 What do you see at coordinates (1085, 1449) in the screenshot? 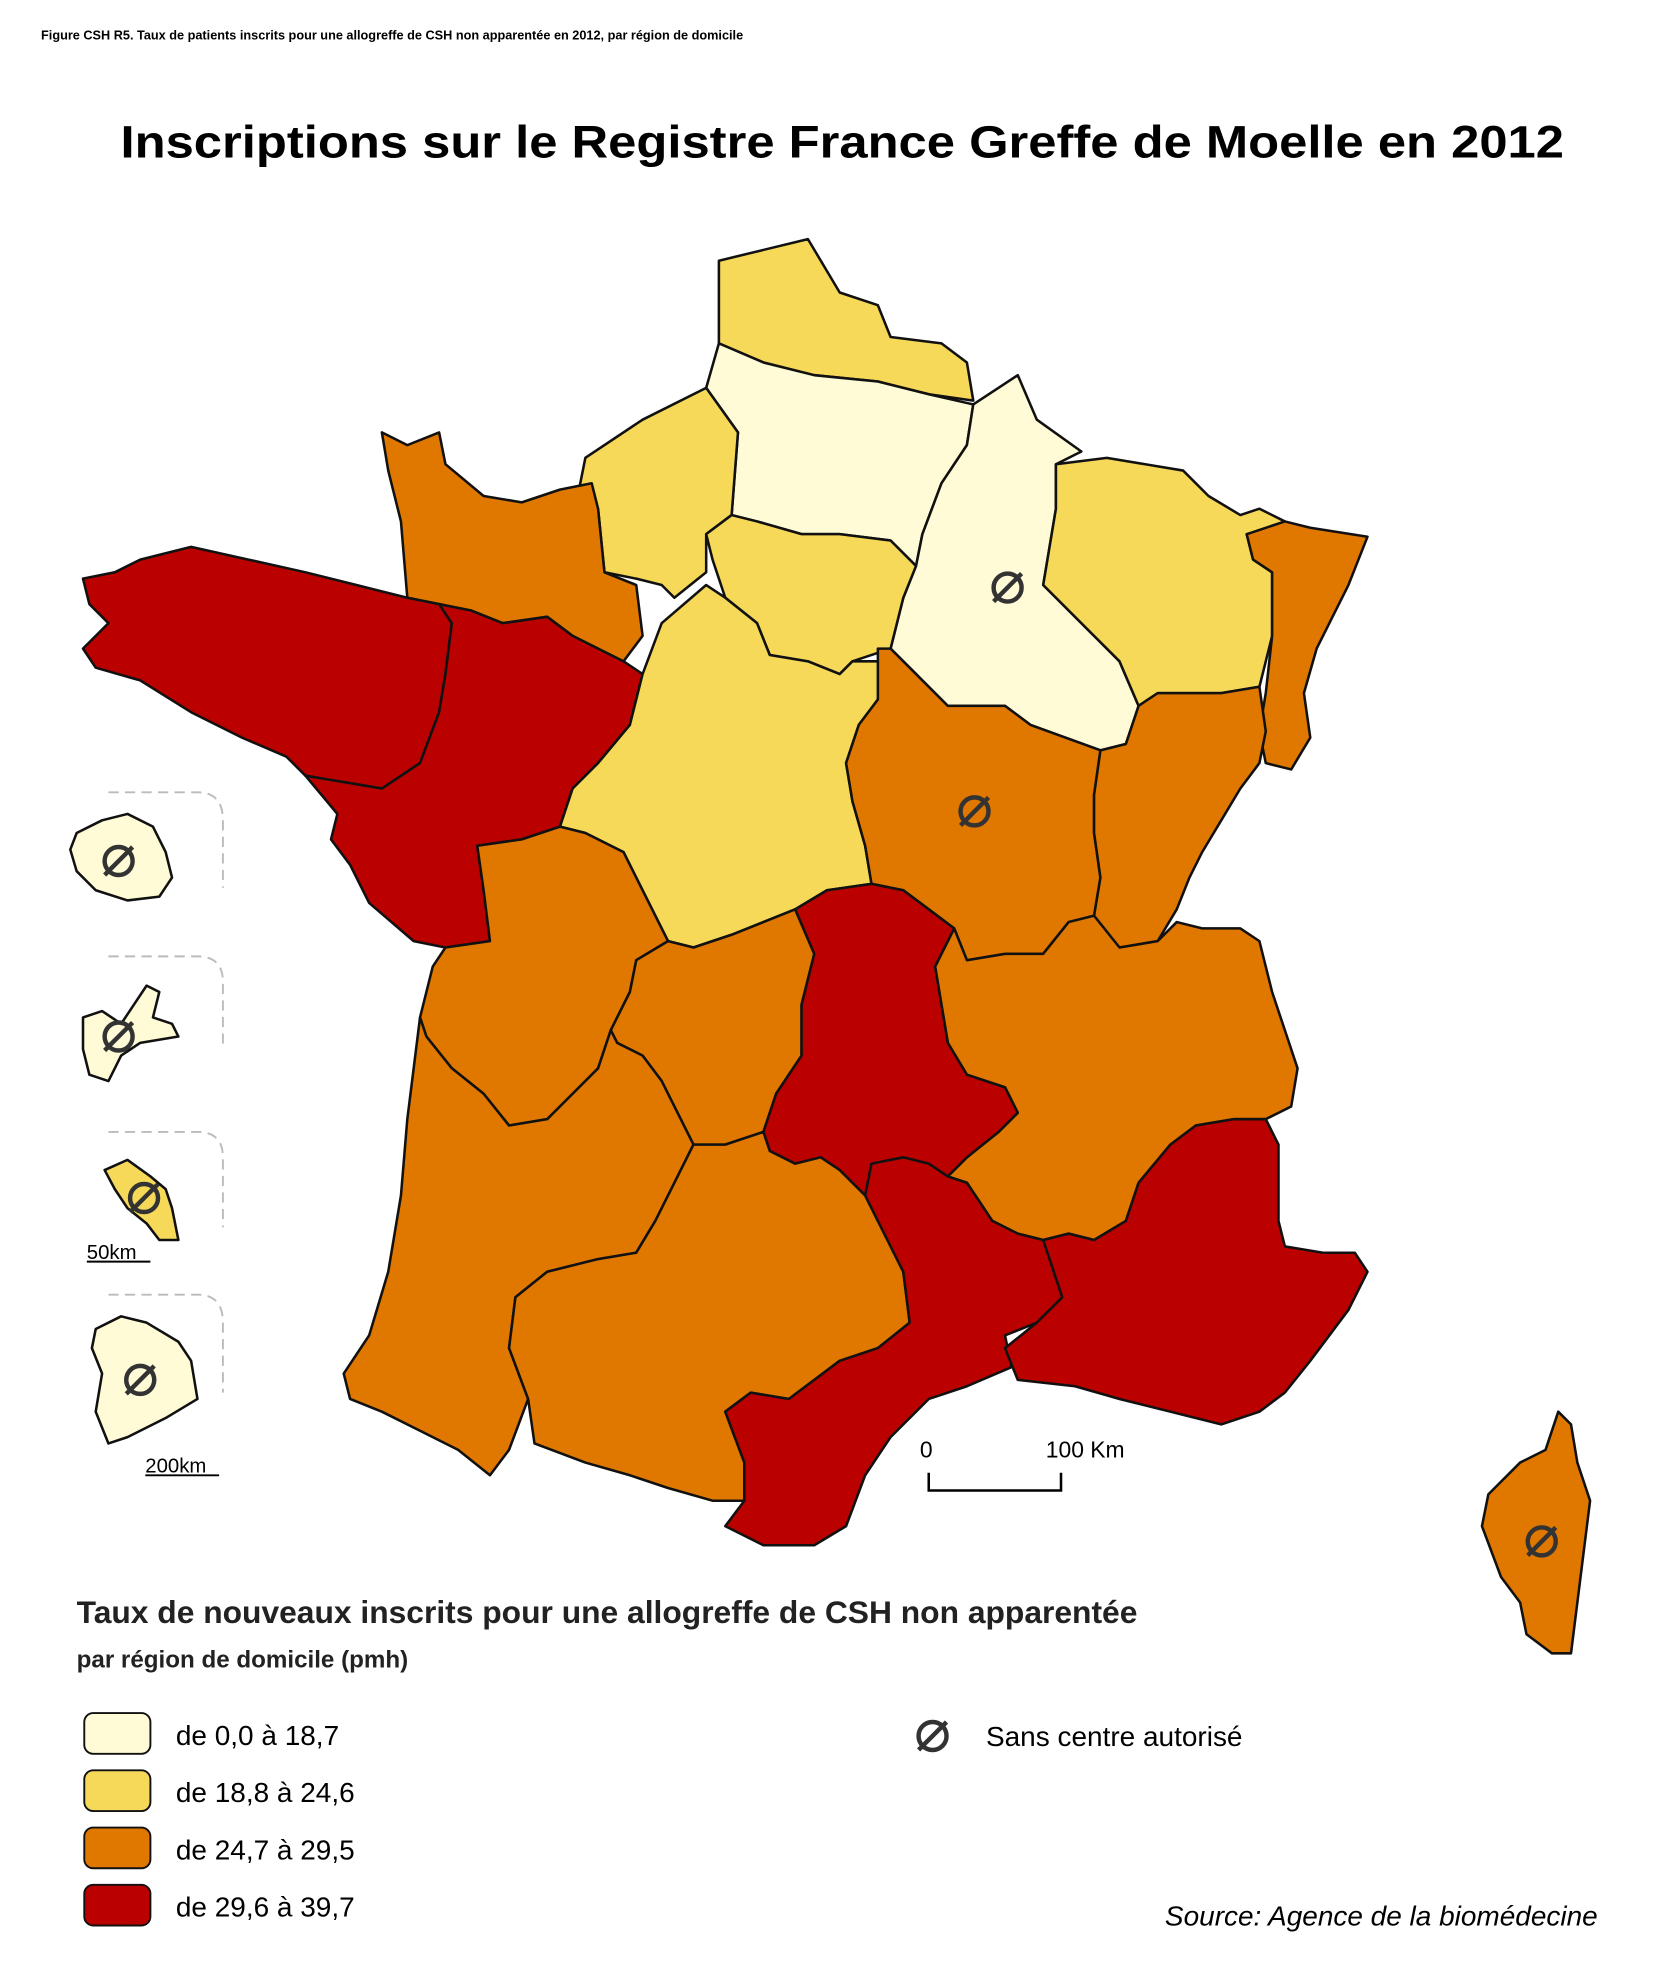
I see `scale-label: 100 Km` at bounding box center [1085, 1449].